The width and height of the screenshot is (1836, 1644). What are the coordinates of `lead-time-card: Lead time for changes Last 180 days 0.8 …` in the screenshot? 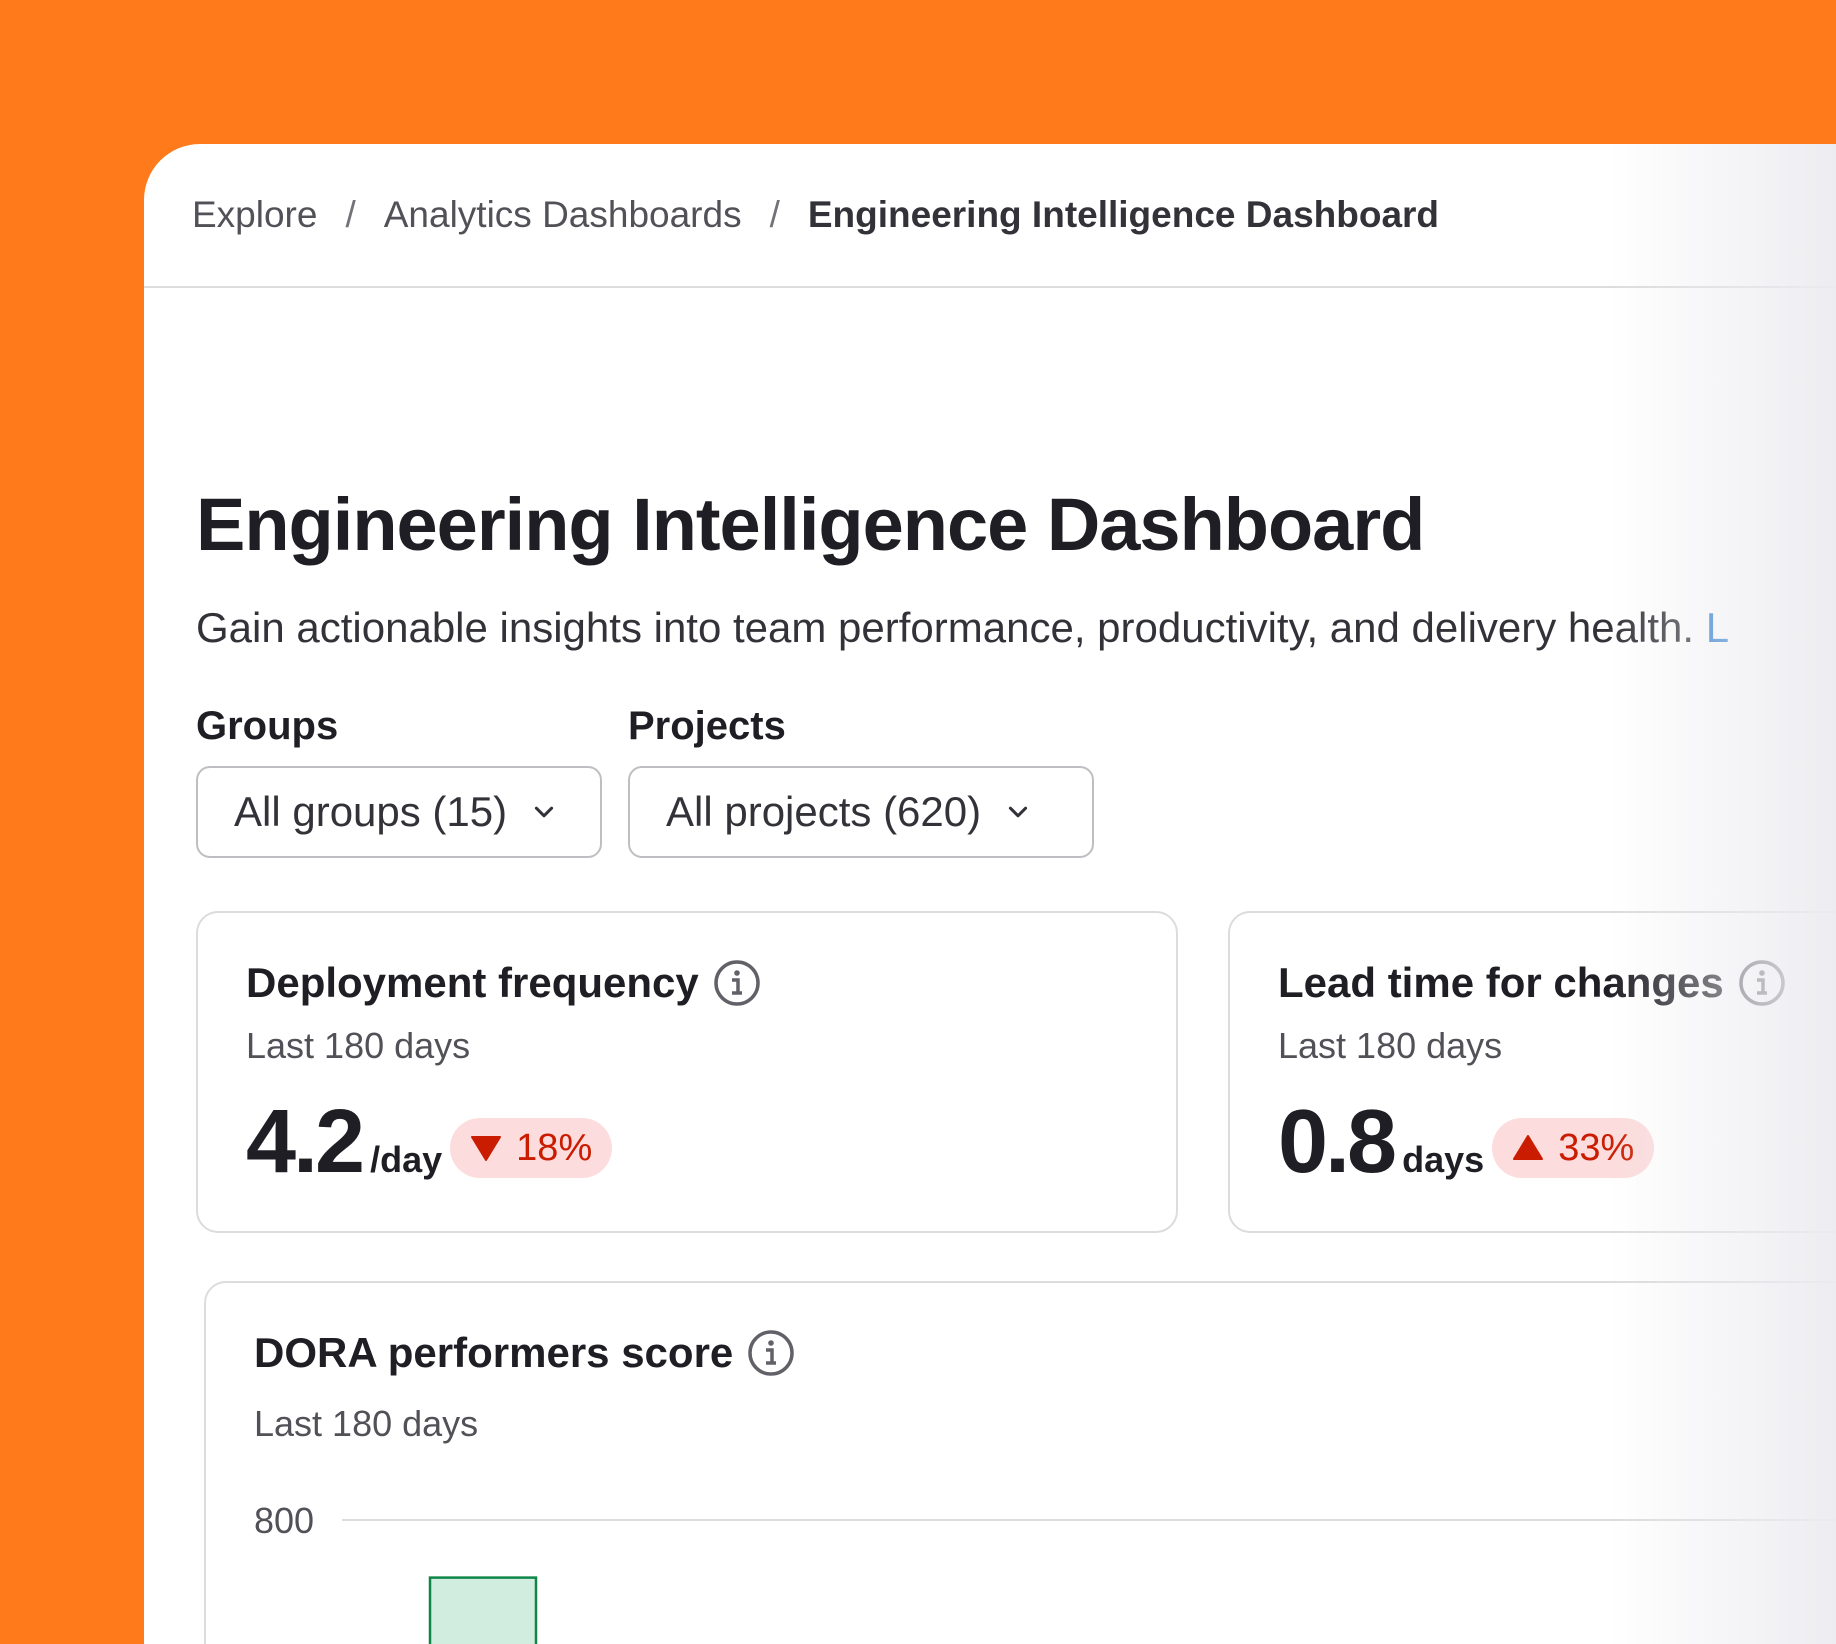 It's located at (1532, 1072).